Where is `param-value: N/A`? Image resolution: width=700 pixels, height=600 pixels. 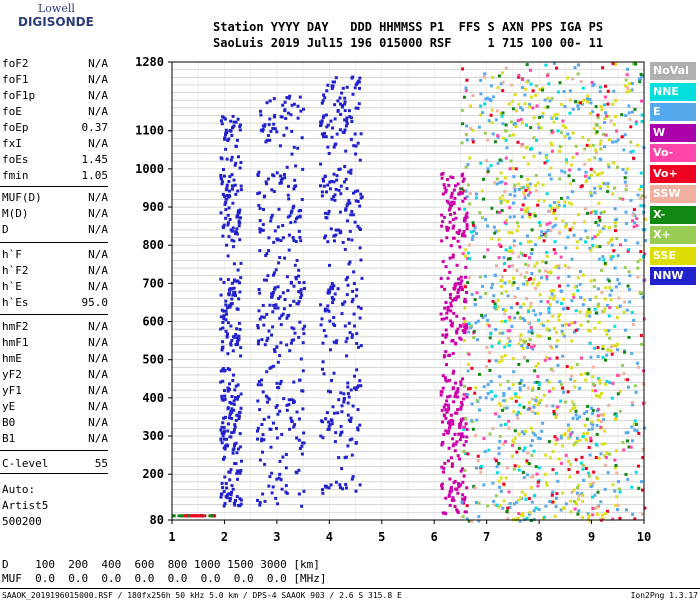 param-value: N/A is located at coordinates (98, 422).